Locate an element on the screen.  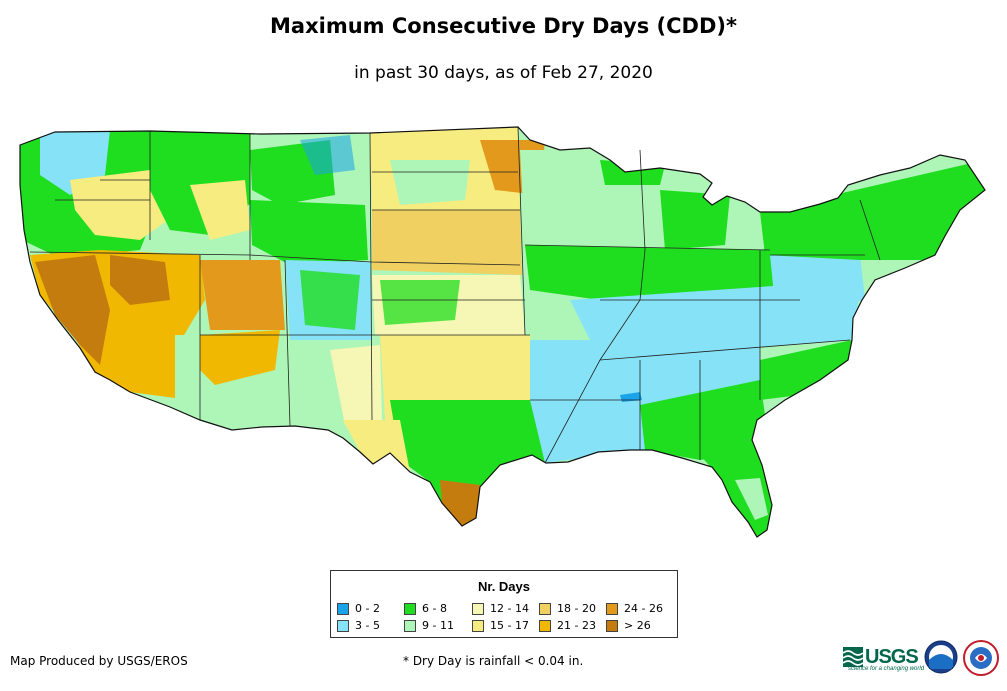
region-carolinas is located at coordinates (806, 370).